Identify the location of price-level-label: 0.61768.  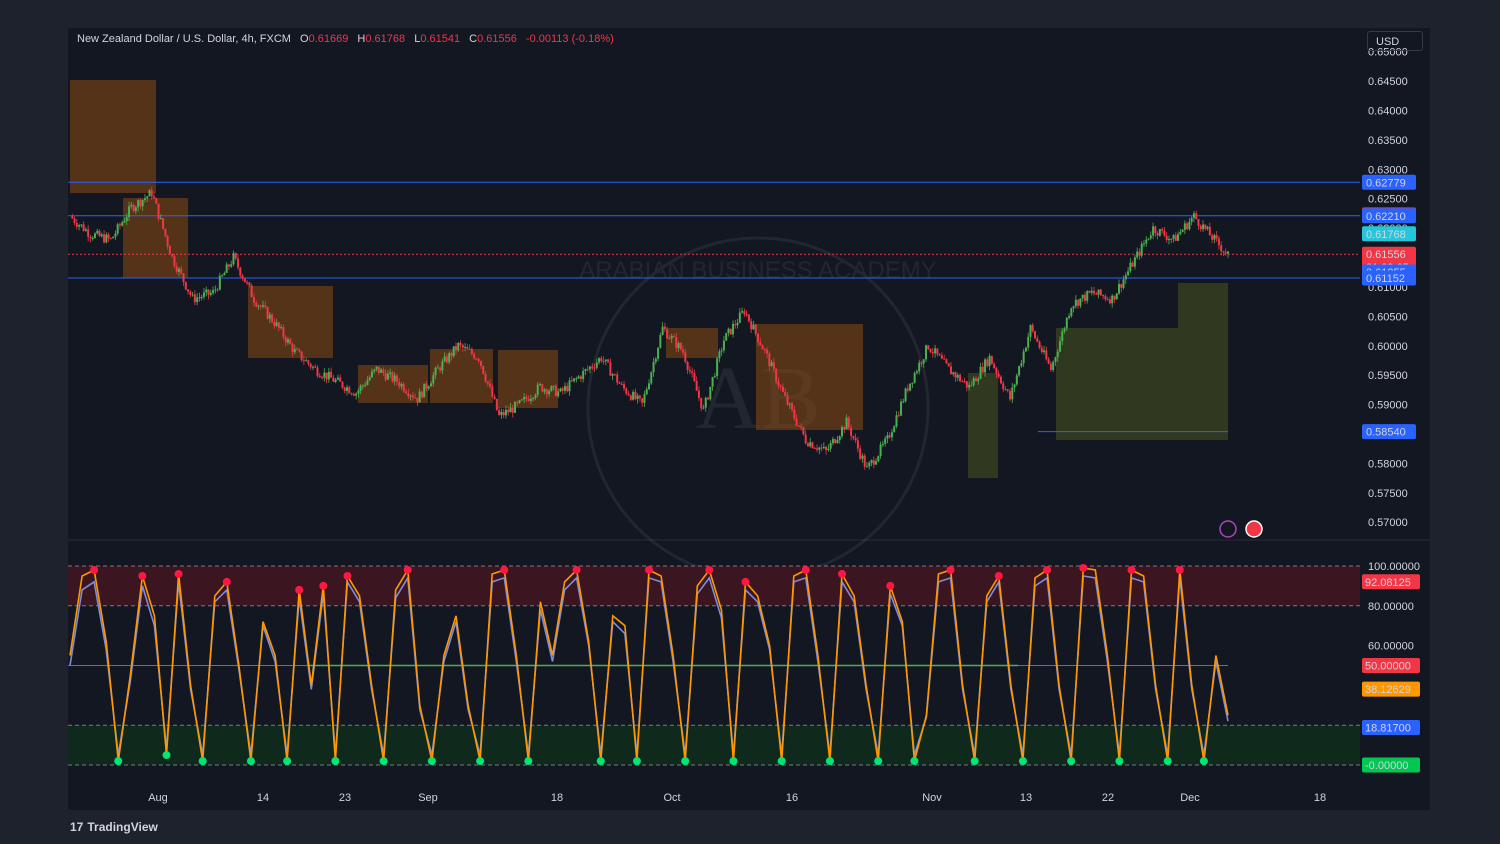
(1386, 235).